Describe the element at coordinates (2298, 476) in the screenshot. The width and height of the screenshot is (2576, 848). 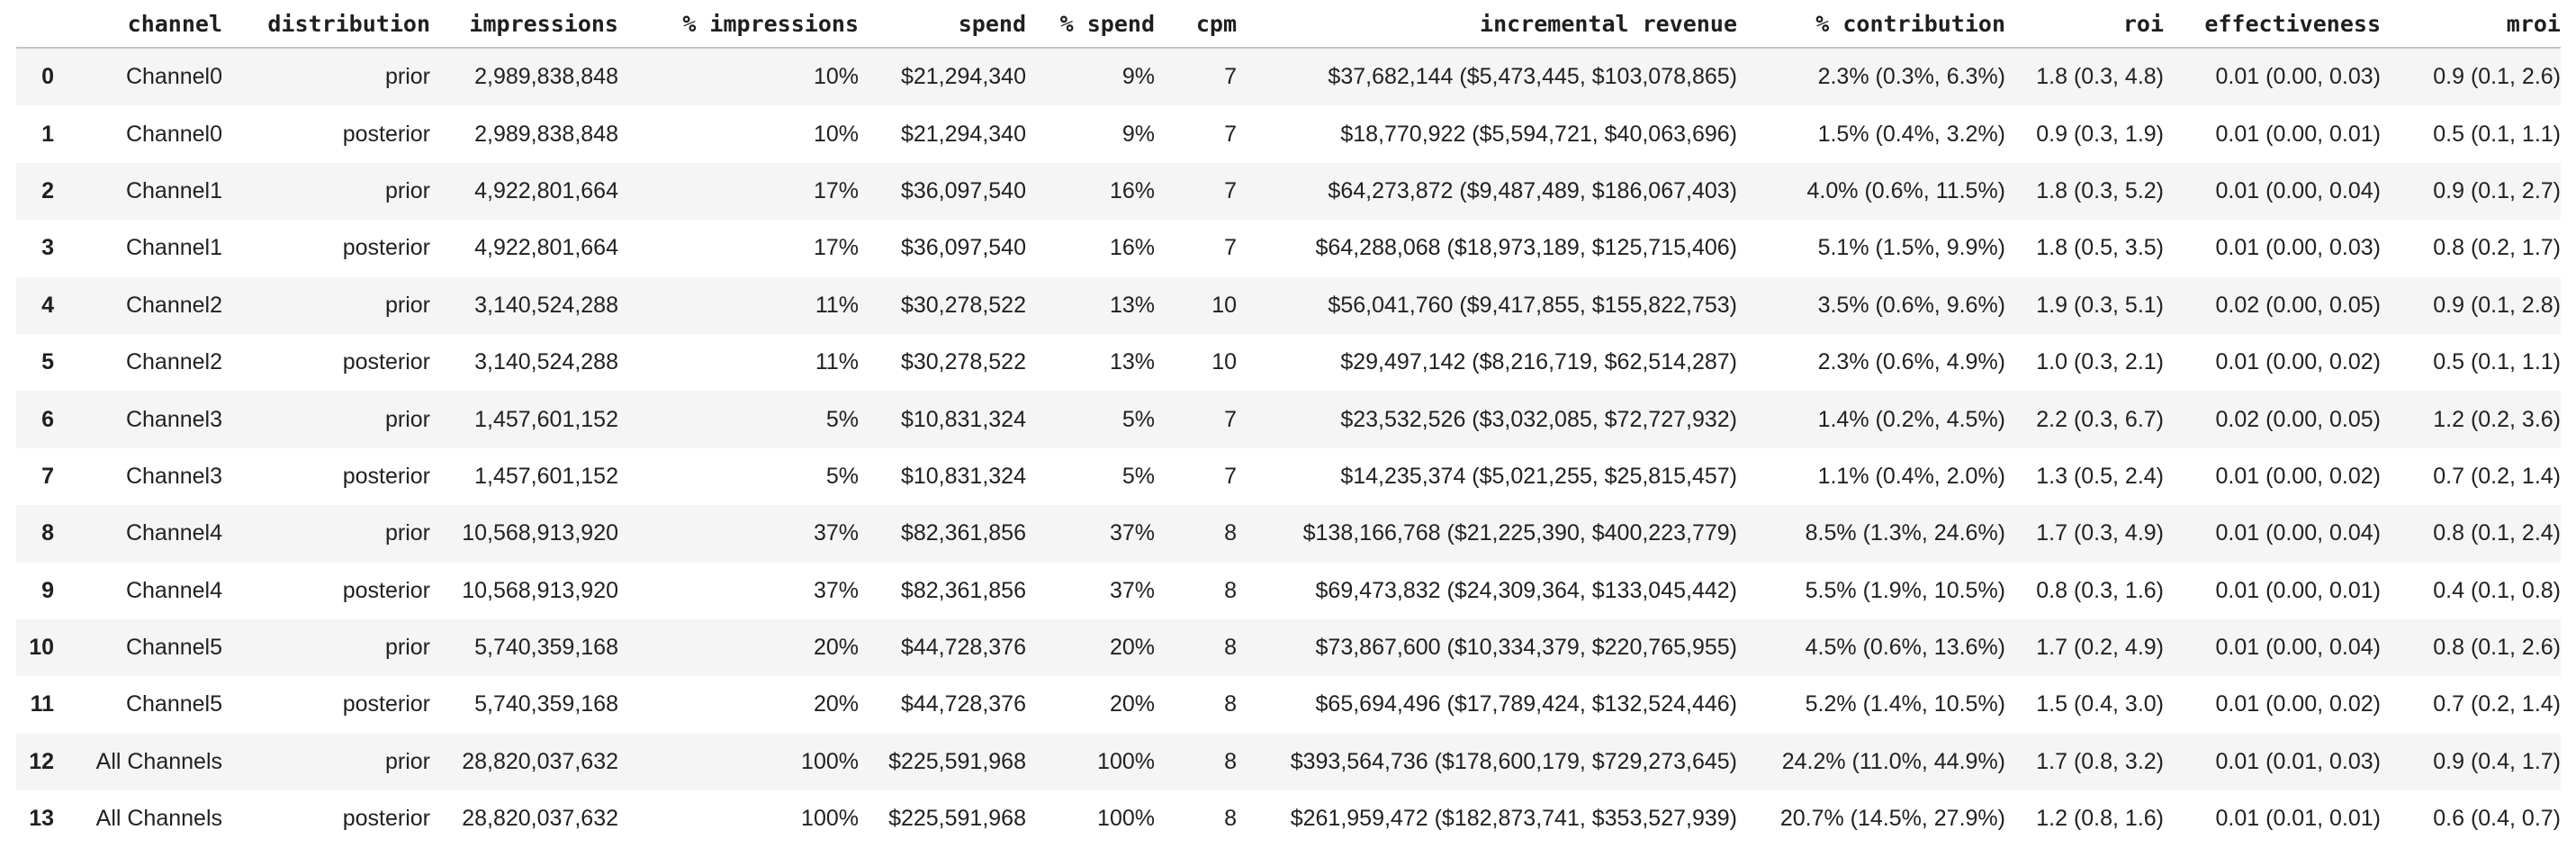
I see `cell-effectiveness: 0.01 (0.00, 0.02)` at that location.